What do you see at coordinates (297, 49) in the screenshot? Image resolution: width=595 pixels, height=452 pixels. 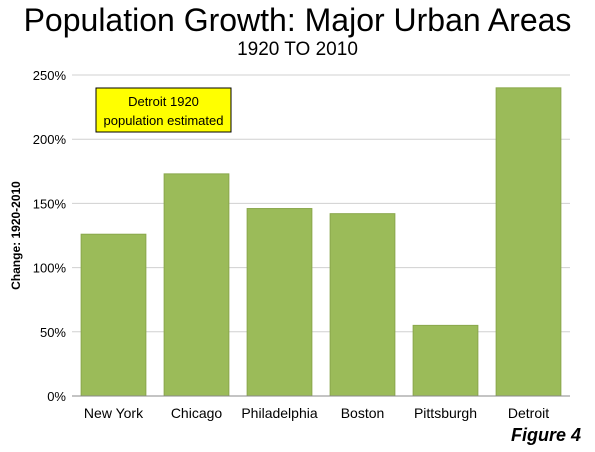 I see `chart-subtitle: 1920 TO 2010` at bounding box center [297, 49].